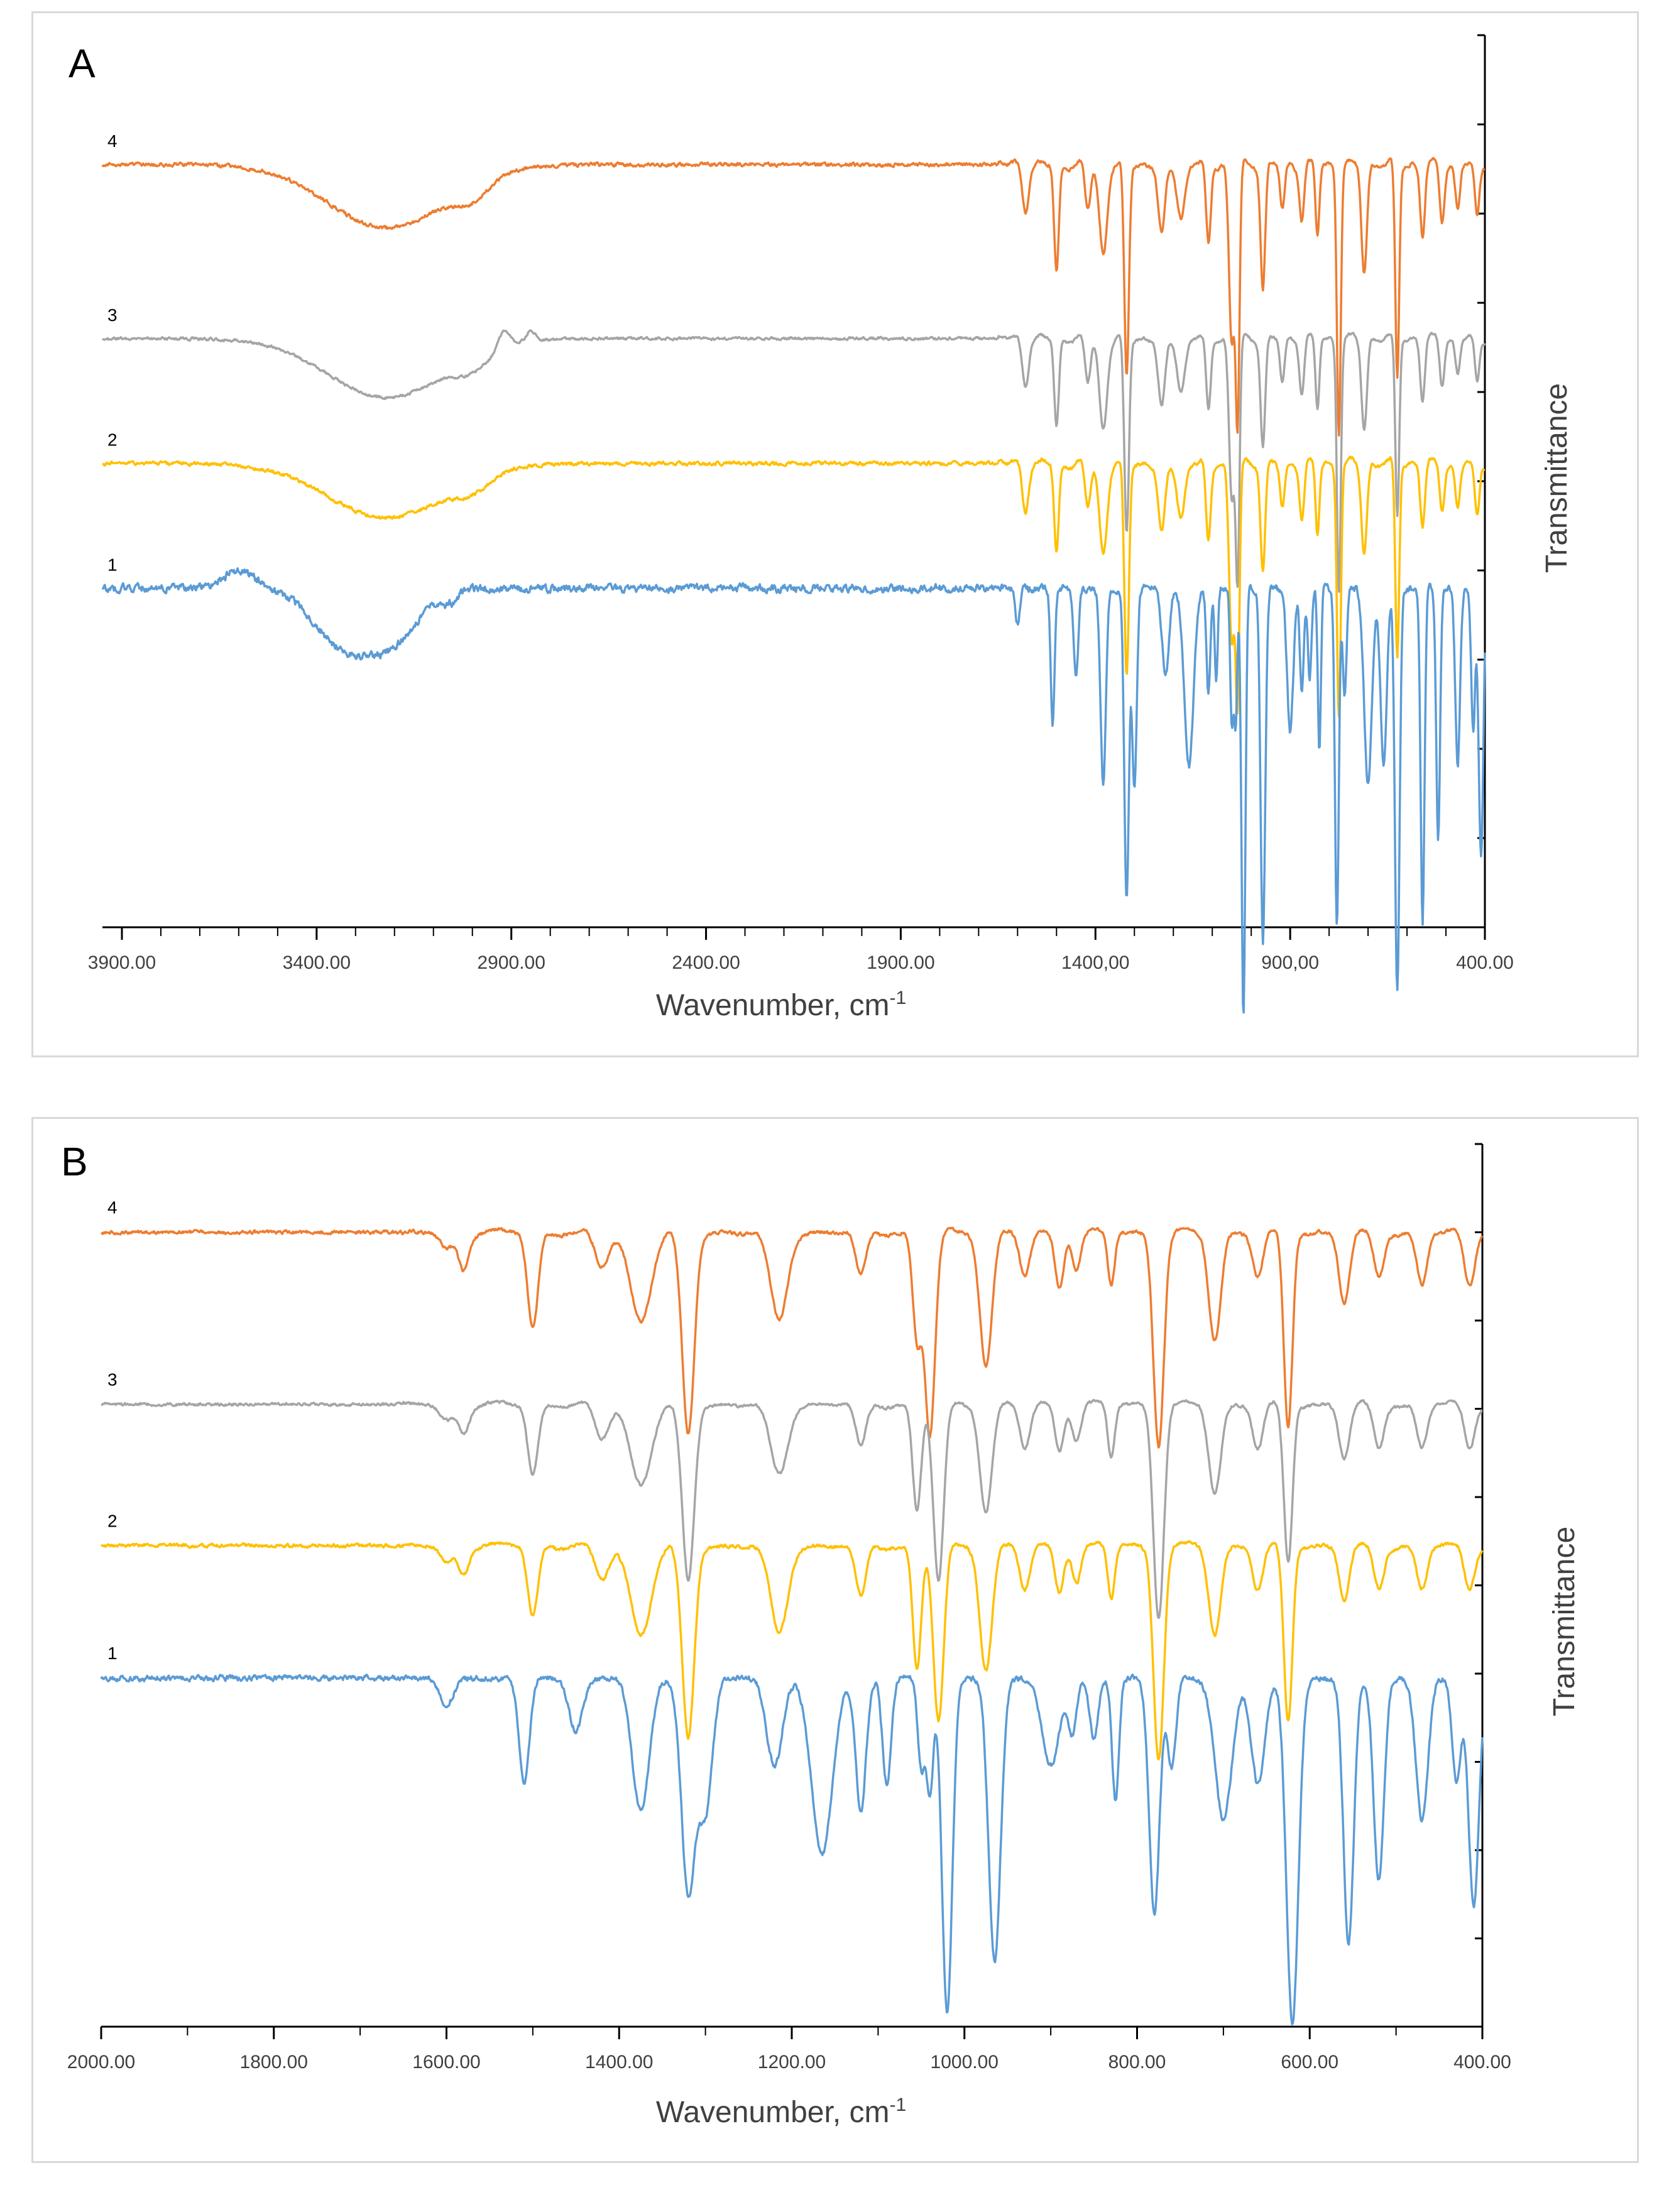 Image resolution: width=1669 pixels, height=2212 pixels. I want to click on x-axis-title-a: Wavenumber, cm-1, so click(781, 1005).